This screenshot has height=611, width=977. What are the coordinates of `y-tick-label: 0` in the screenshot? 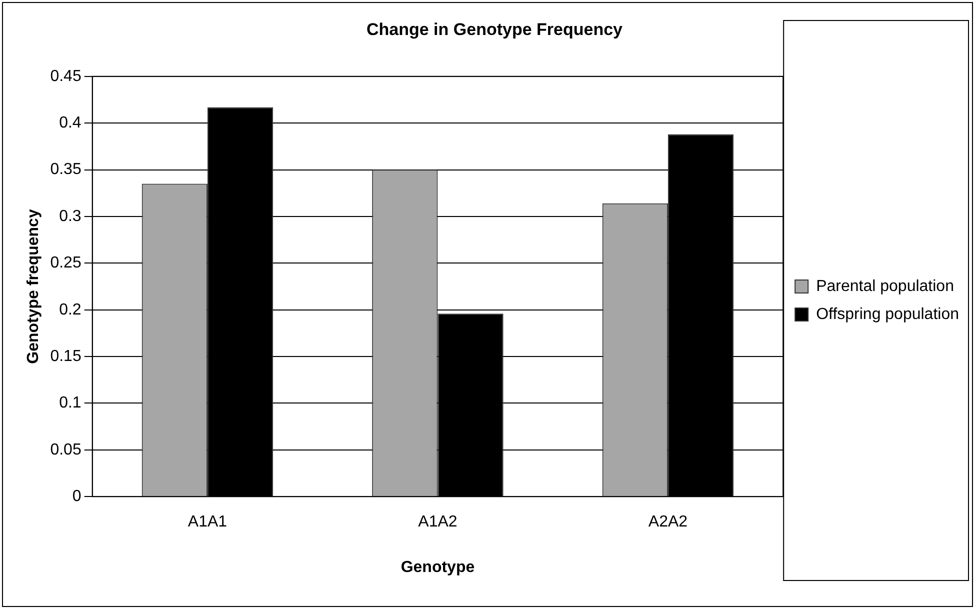 It's located at (77, 497).